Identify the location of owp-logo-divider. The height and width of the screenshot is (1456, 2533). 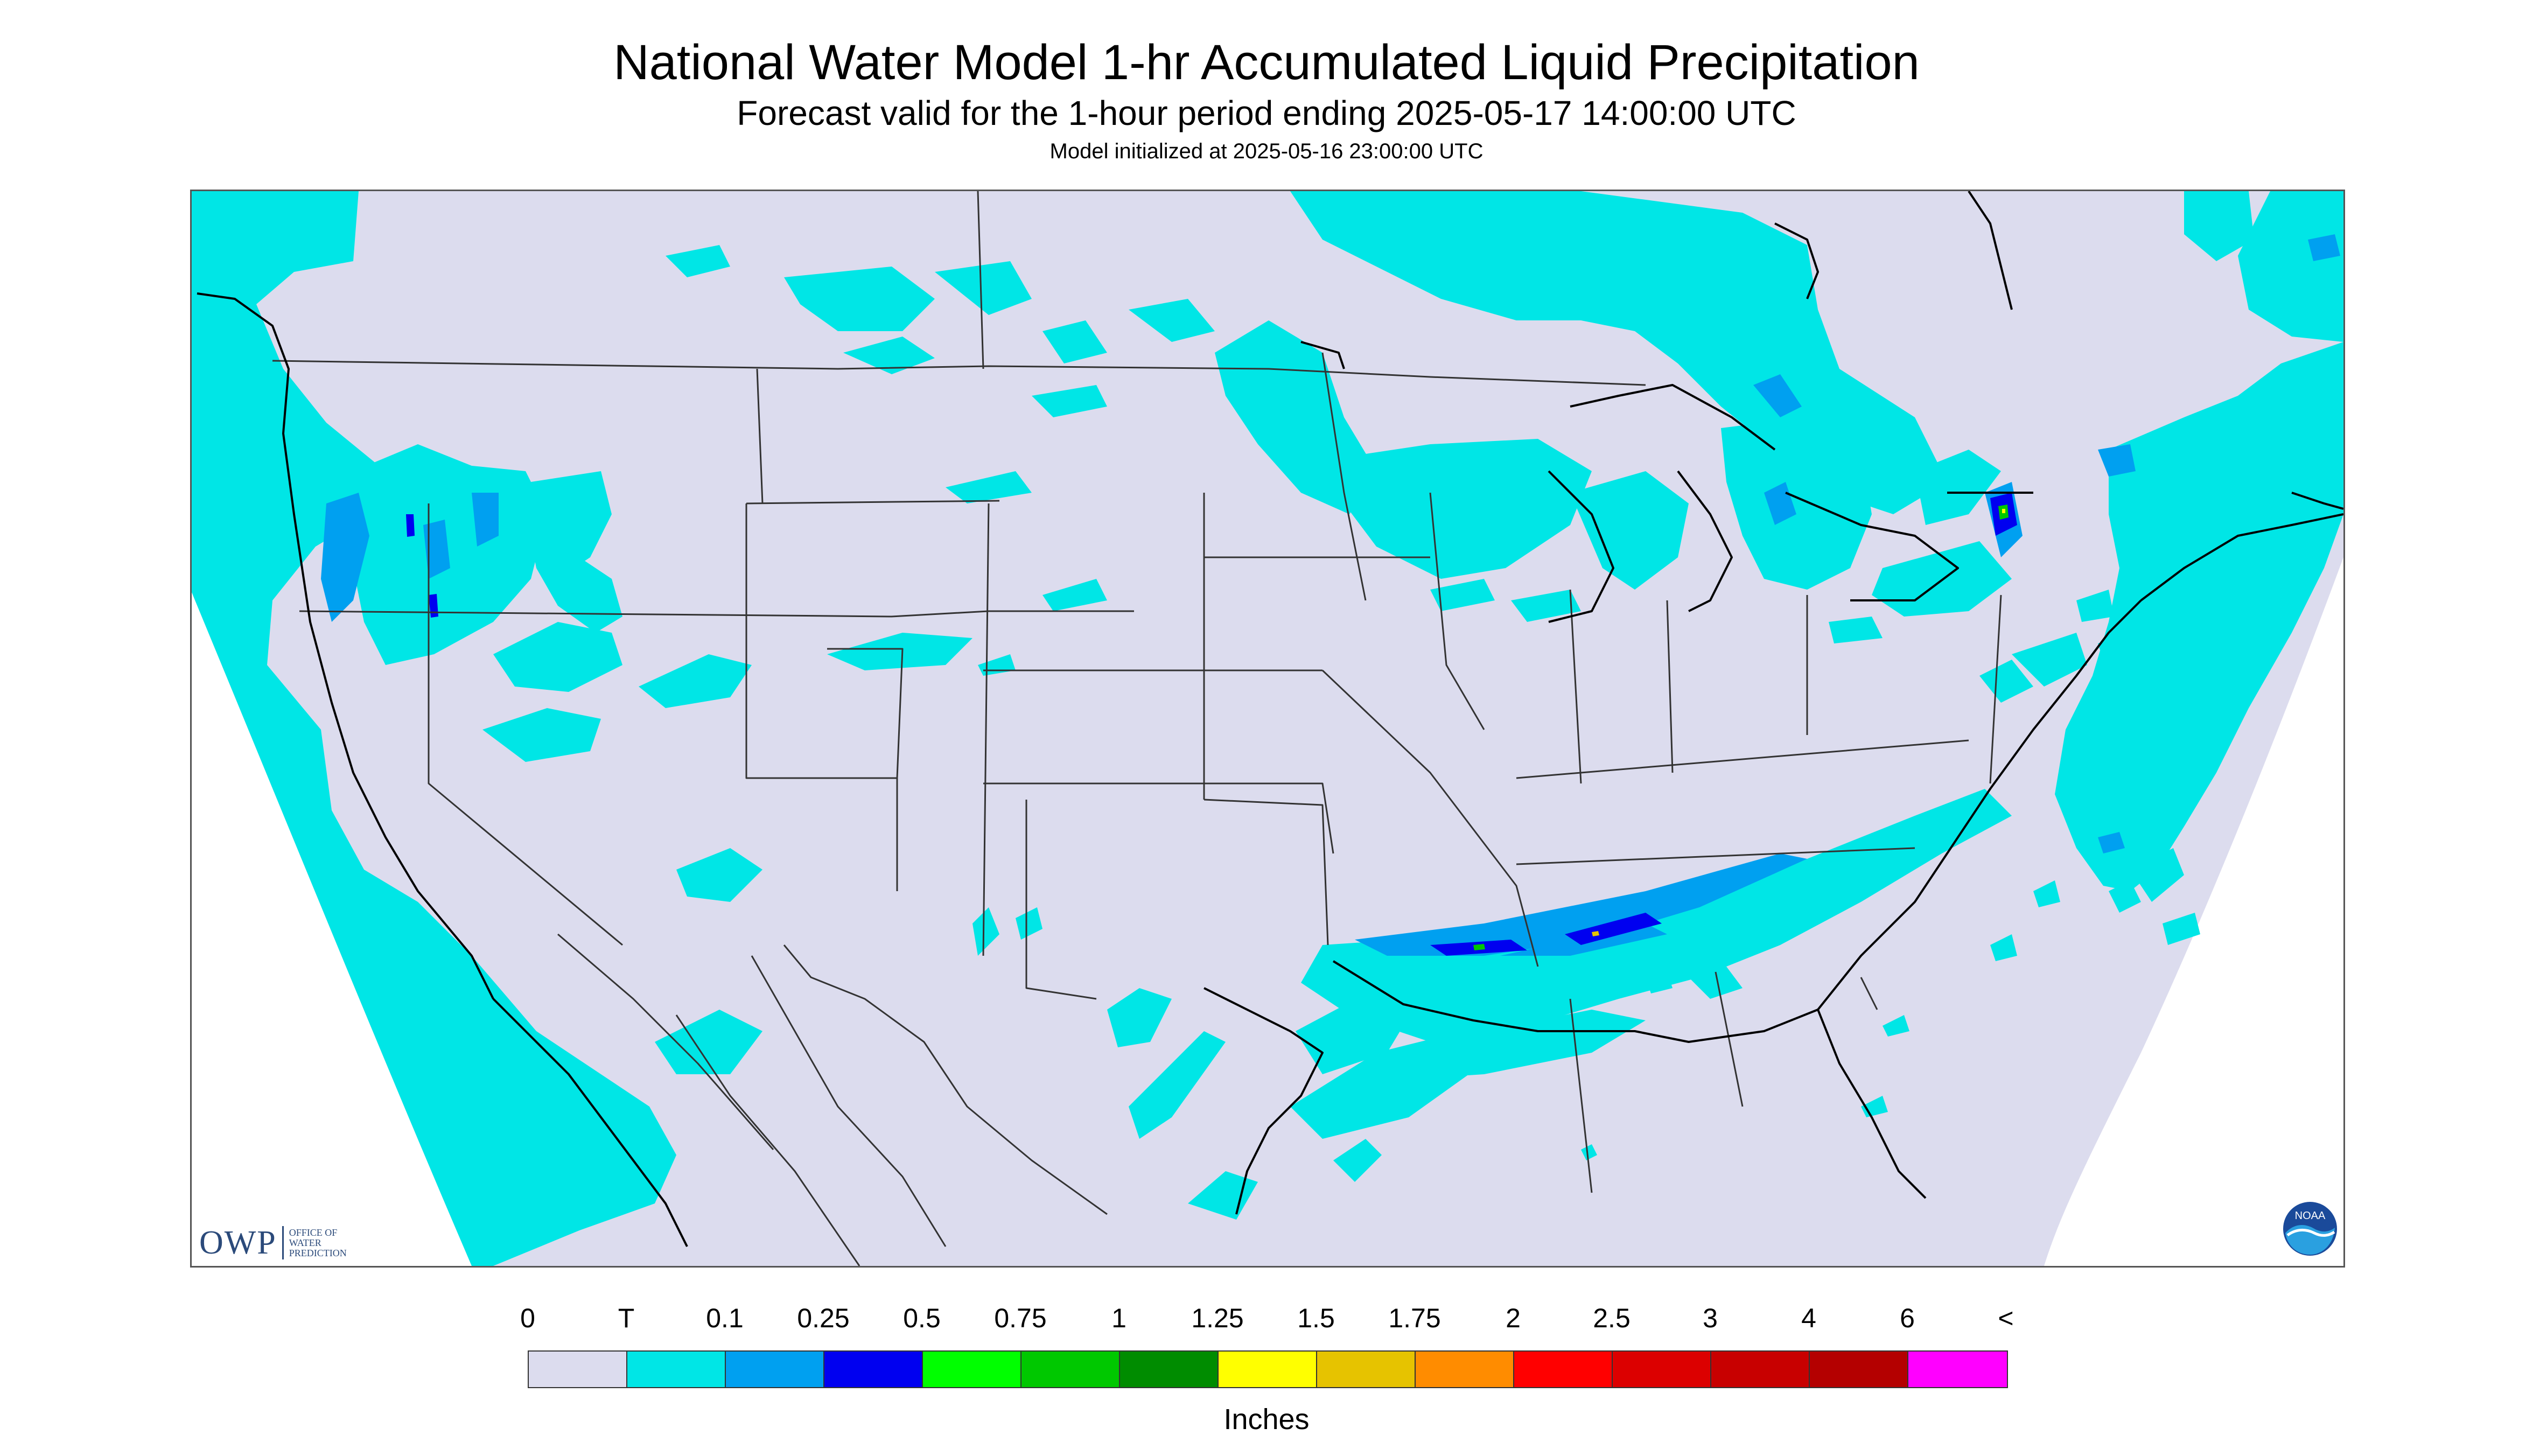
(283, 1242).